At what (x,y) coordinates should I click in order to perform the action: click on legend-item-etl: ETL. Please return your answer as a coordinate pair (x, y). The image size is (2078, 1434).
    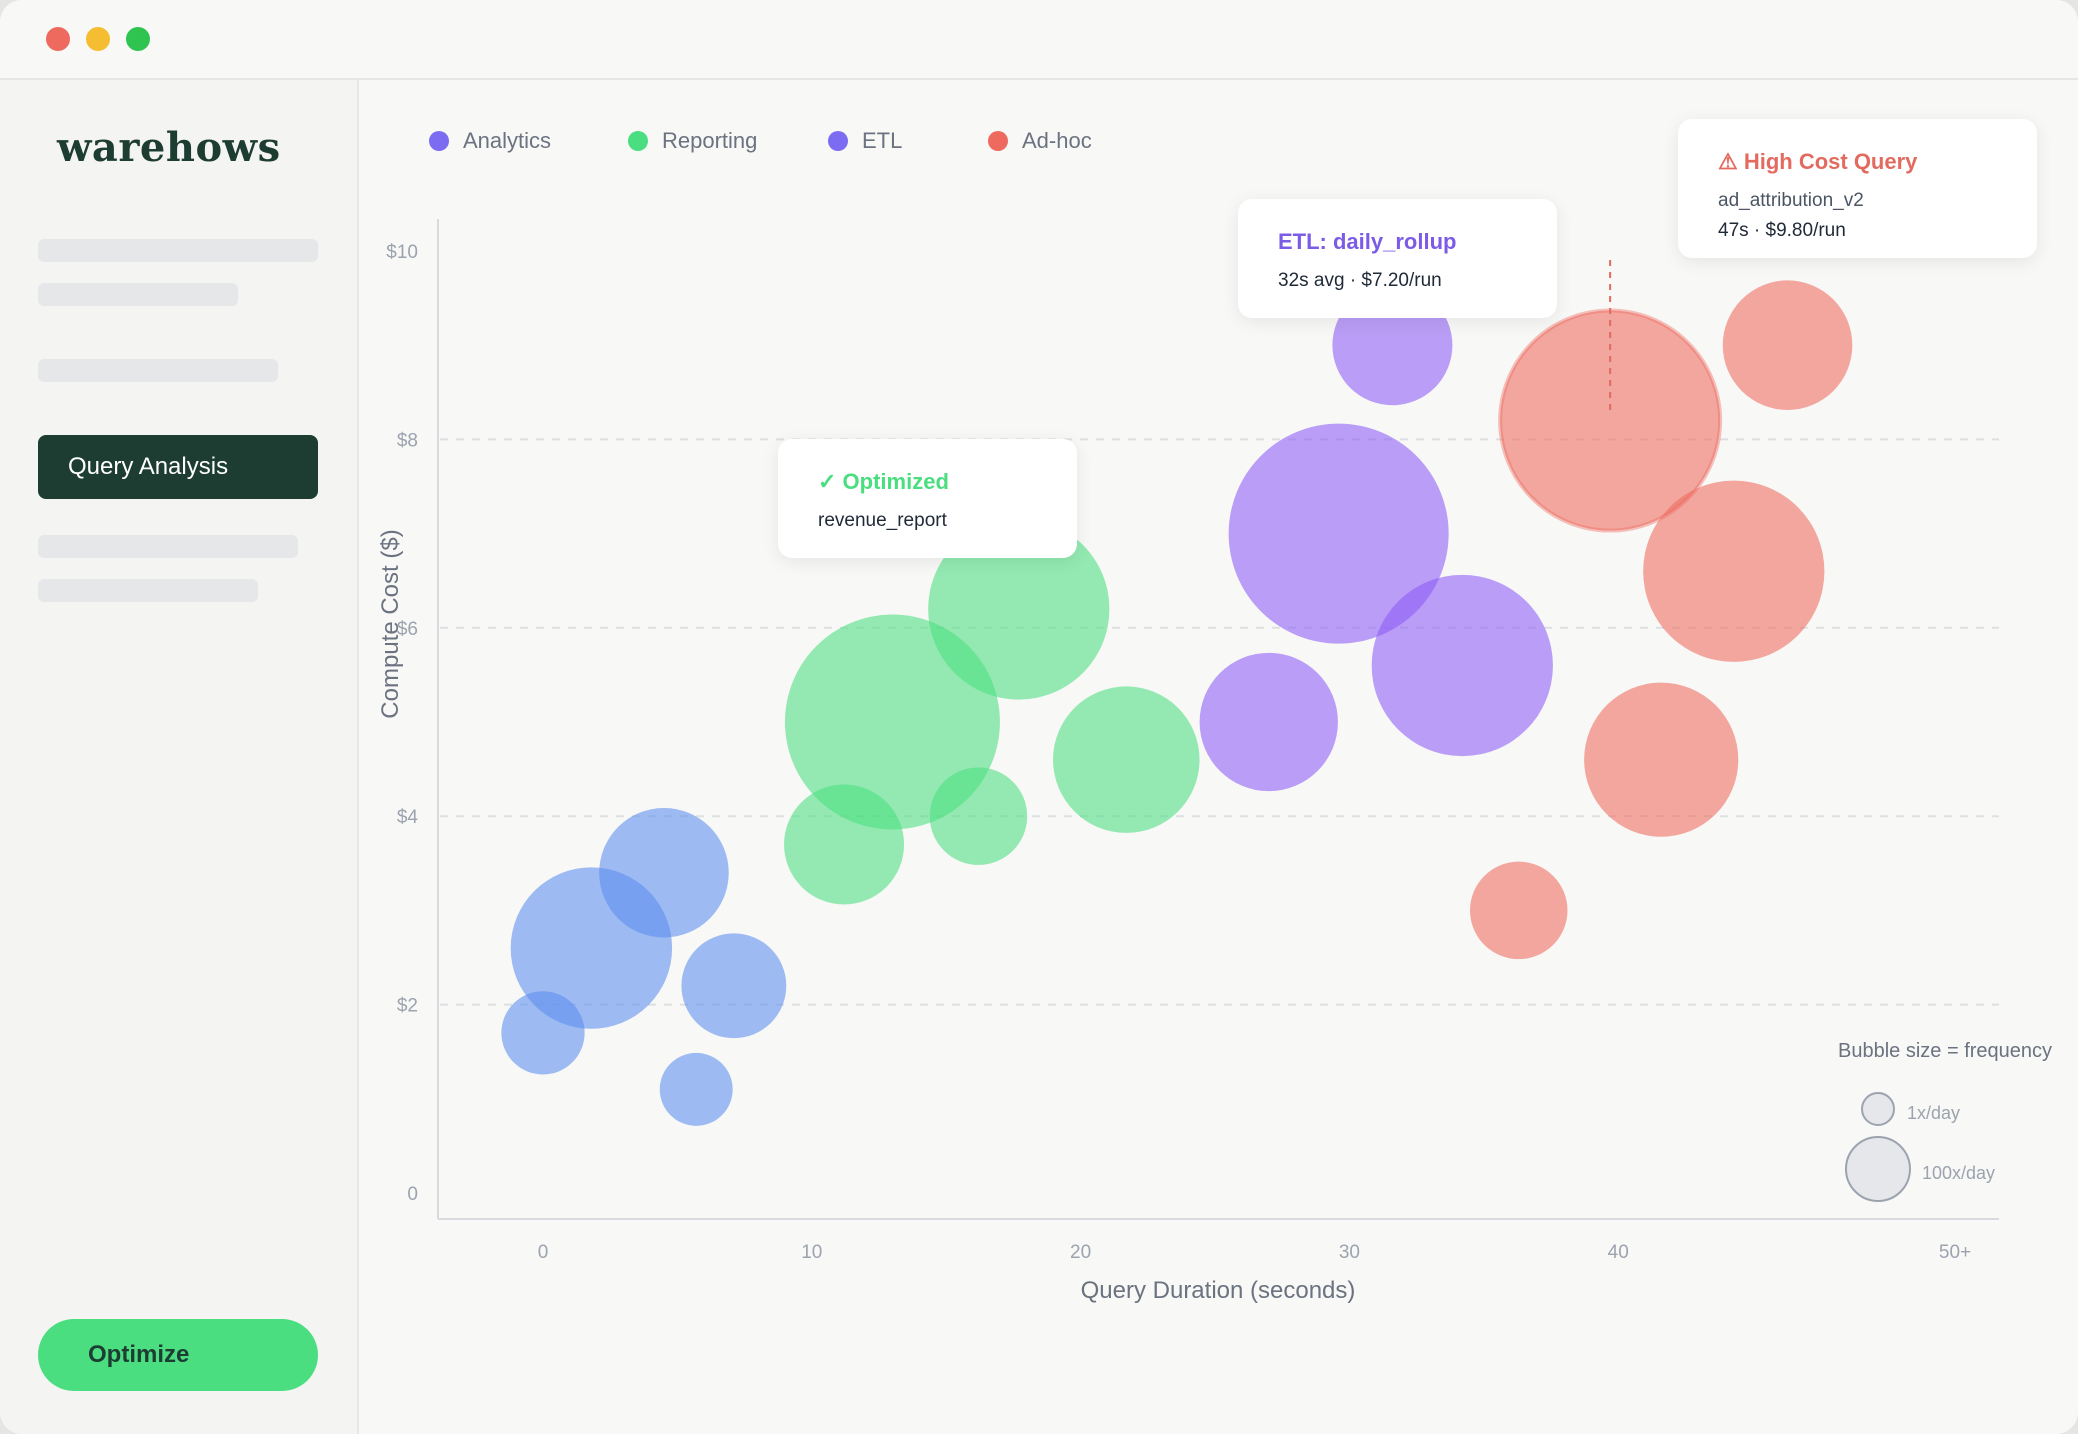
    Looking at the image, I should click on (865, 141).